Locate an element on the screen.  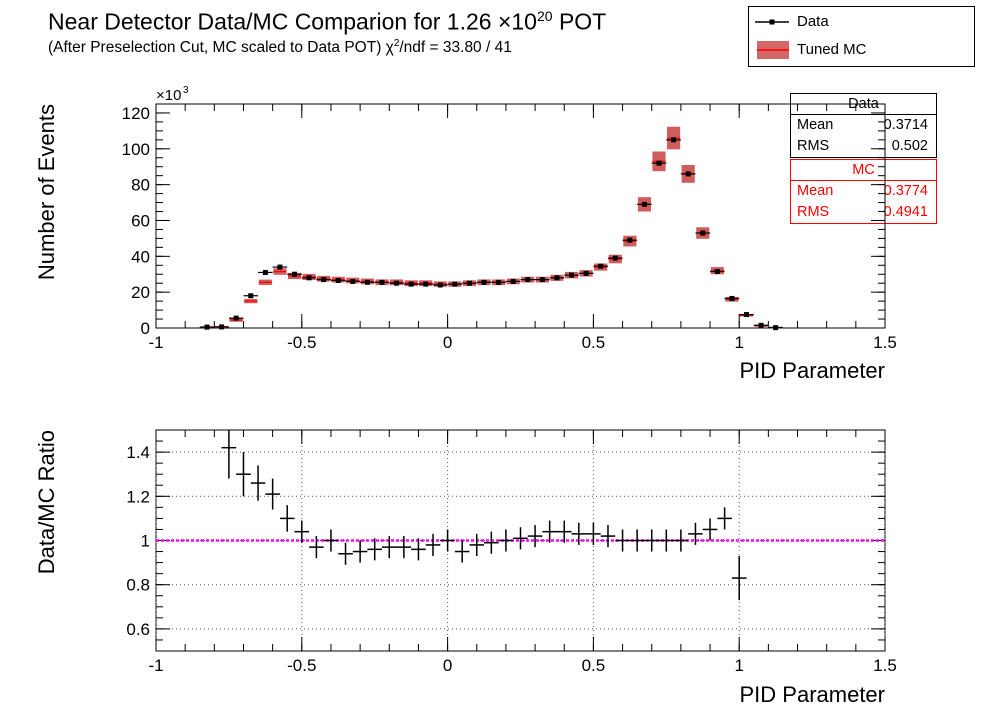
y-tick-label: 1.4 is located at coordinates (138, 452).